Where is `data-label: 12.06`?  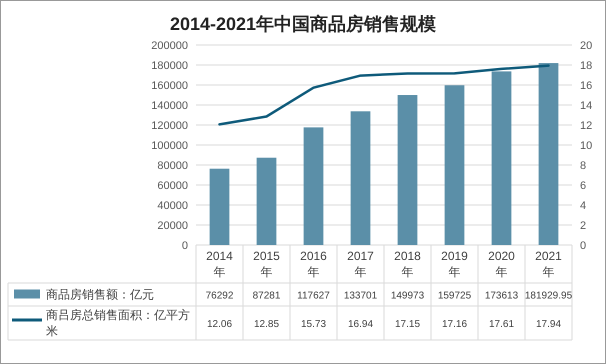
data-label: 12.06 is located at coordinates (219, 324).